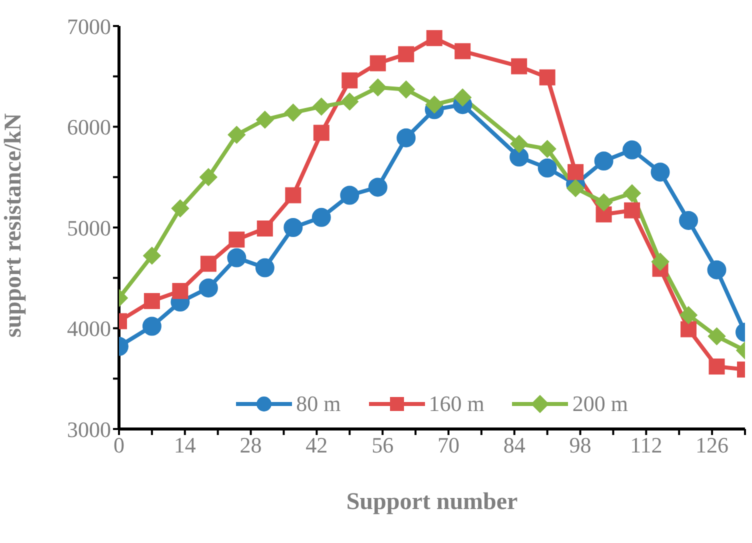 This screenshot has width=752, height=543. I want to click on legend-label: 200 m, so click(600, 404).